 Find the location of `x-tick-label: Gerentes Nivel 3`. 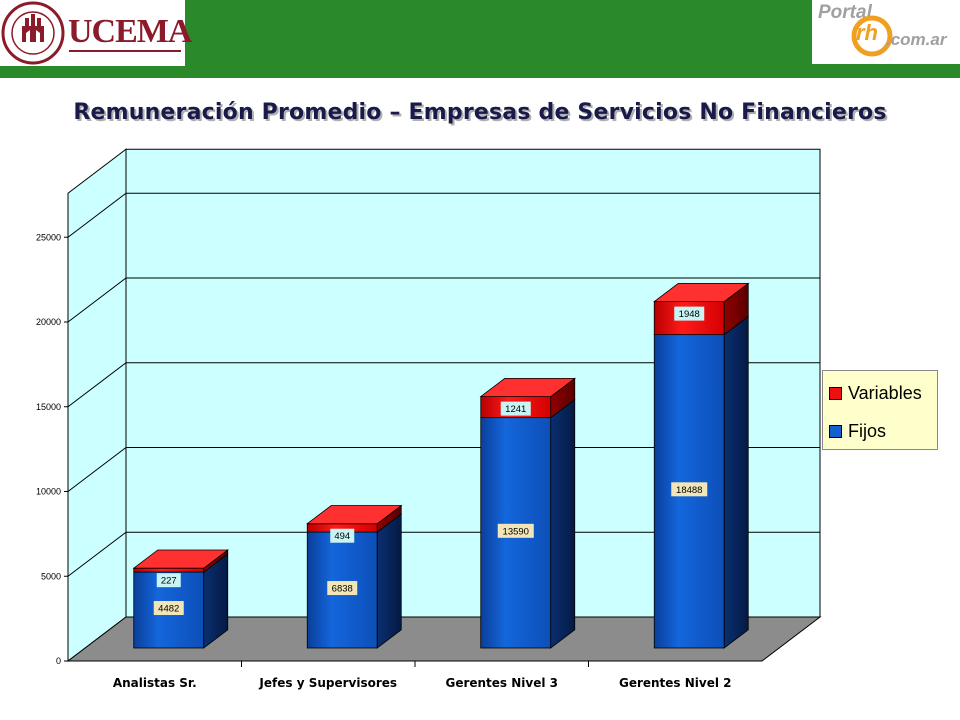

x-tick-label: Gerentes Nivel 3 is located at coordinates (501, 683).